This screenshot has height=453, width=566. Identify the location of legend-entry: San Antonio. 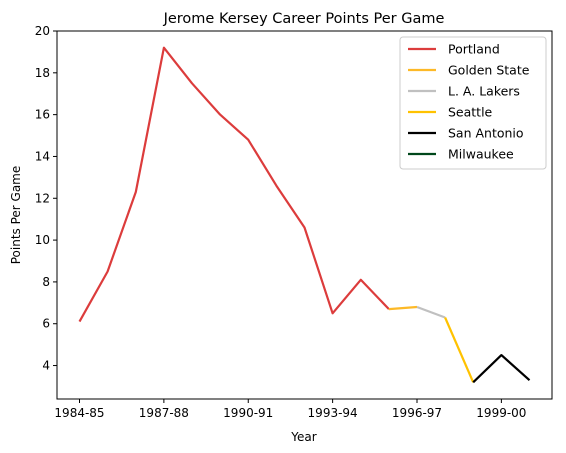
(486, 133).